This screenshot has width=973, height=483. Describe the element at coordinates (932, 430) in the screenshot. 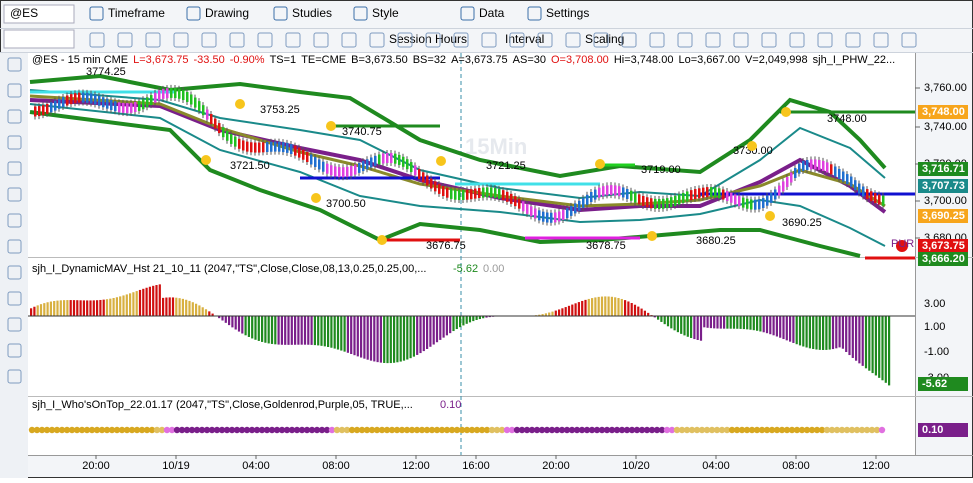

I see `top-tag-label: 0.10` at that location.